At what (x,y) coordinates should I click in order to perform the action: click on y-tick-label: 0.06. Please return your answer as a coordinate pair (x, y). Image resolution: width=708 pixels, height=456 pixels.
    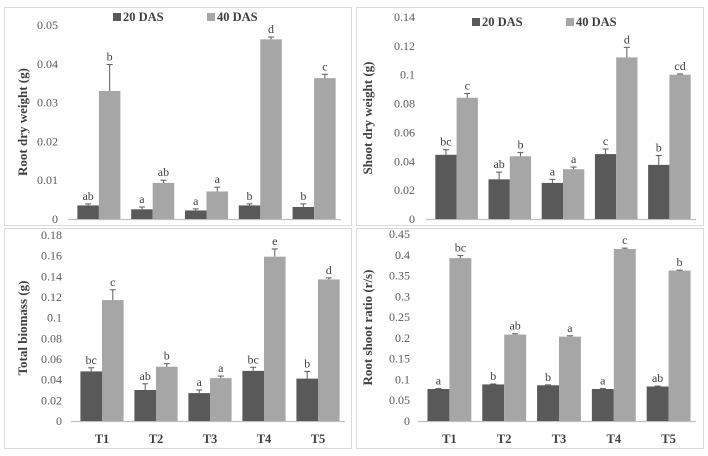
    Looking at the image, I should click on (404, 132).